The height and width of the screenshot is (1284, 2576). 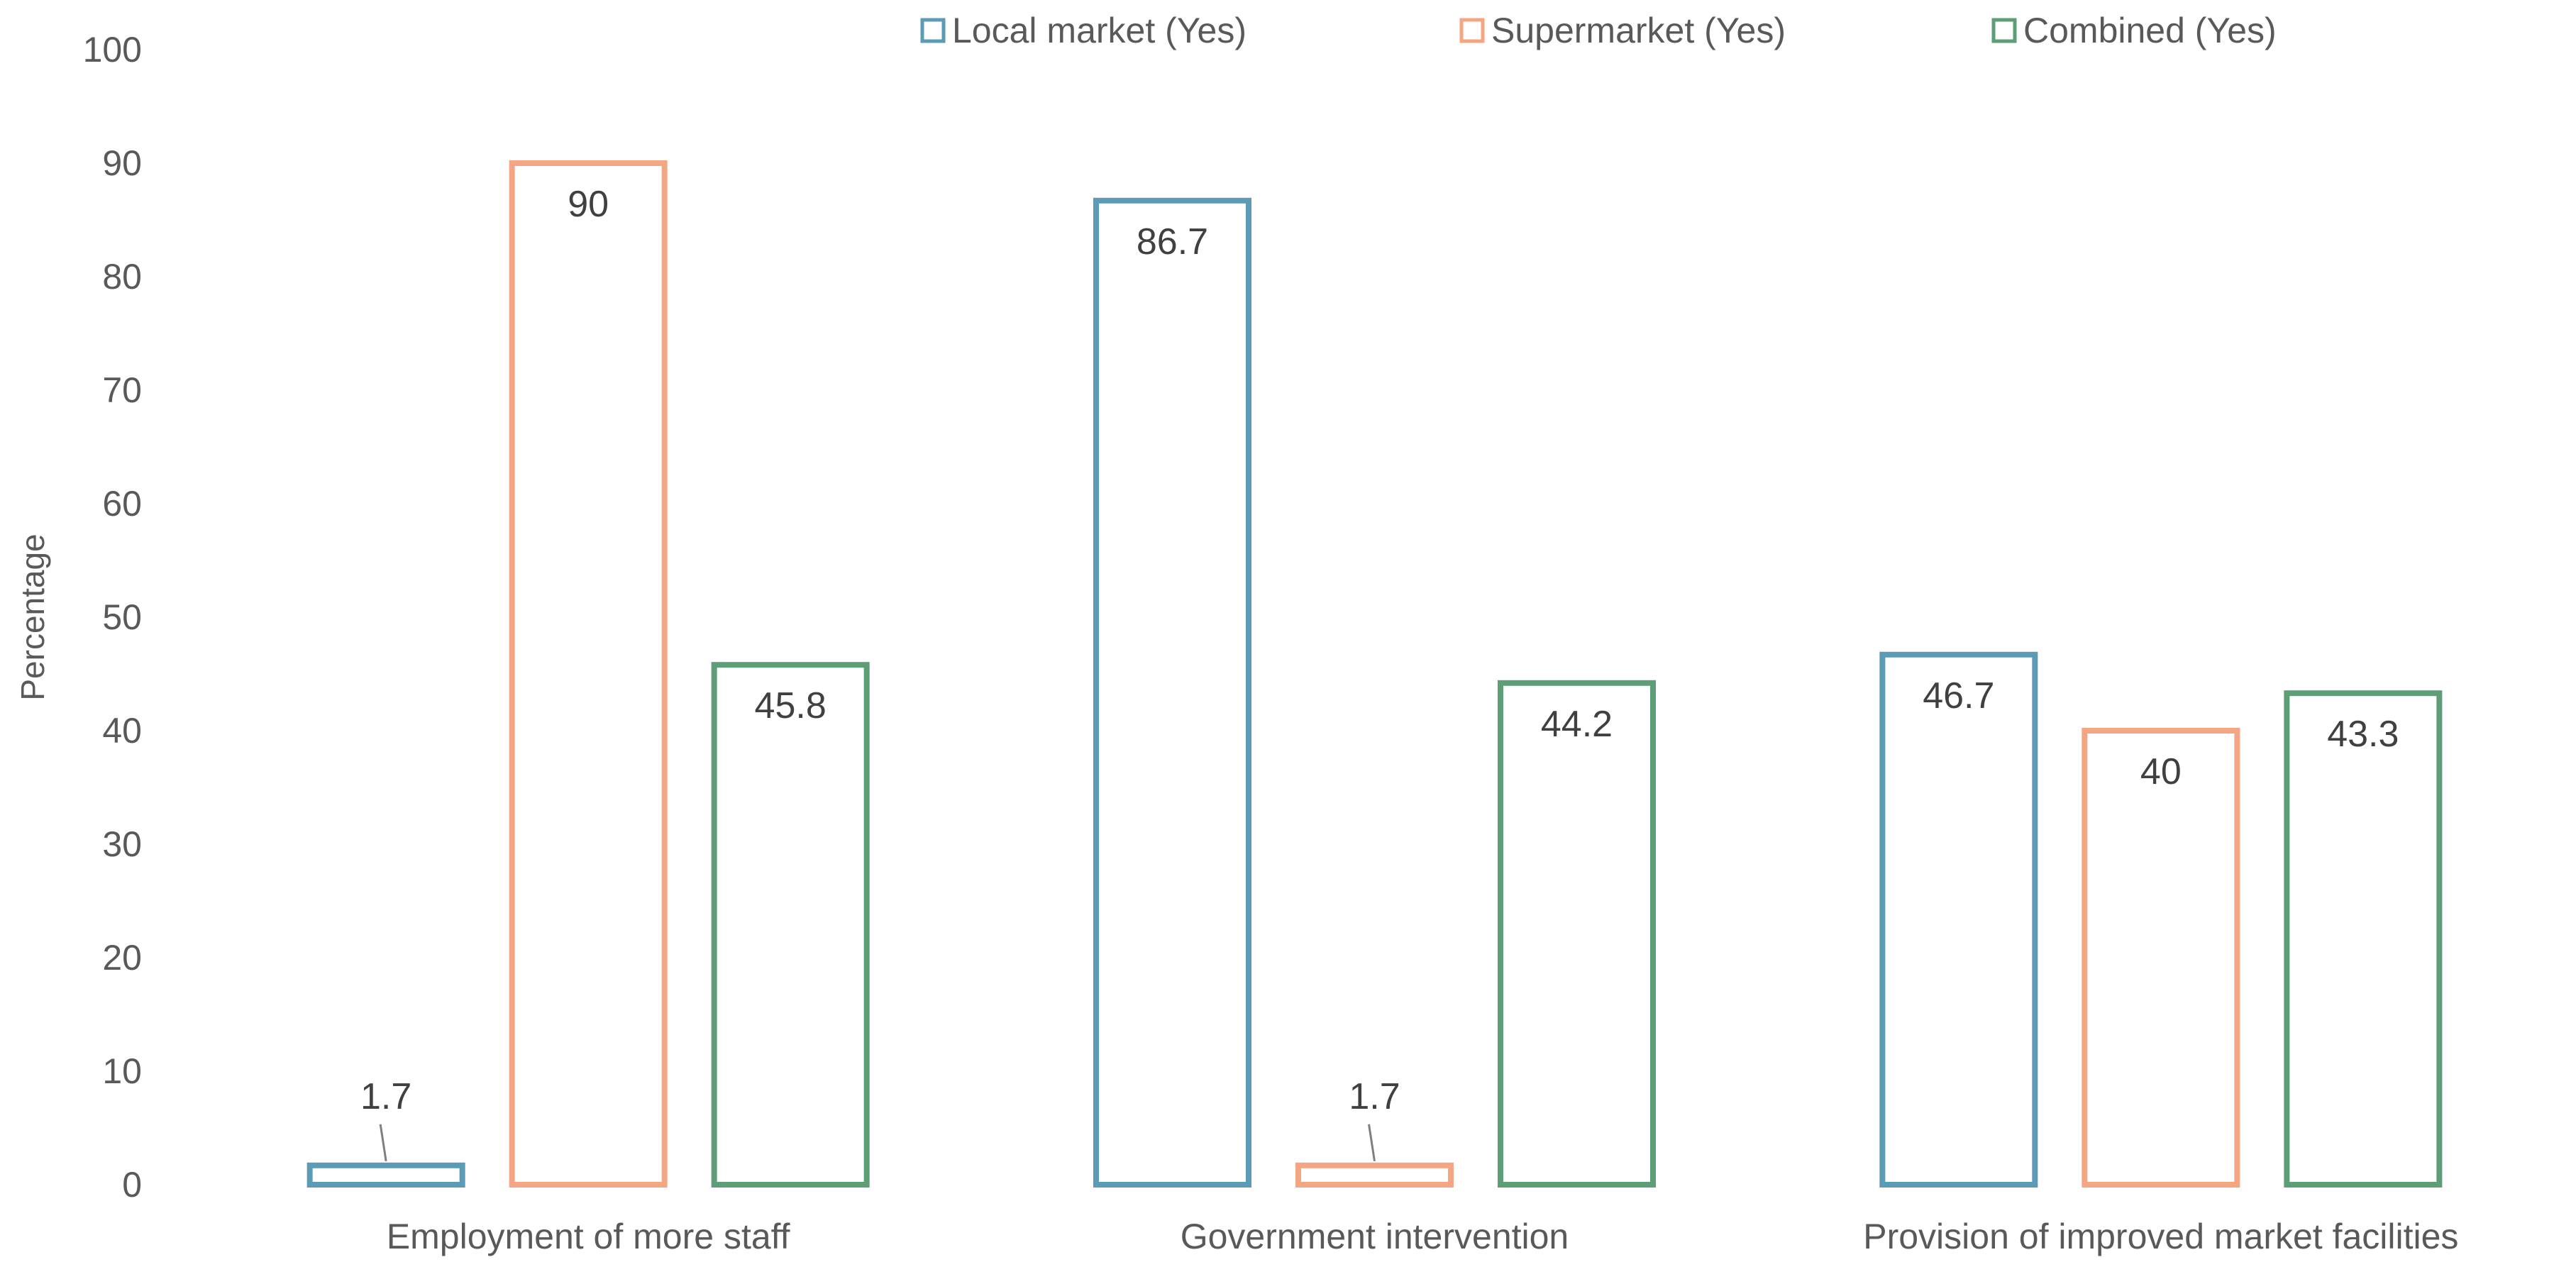 I want to click on y-tick-label: 10, so click(x=122, y=1071).